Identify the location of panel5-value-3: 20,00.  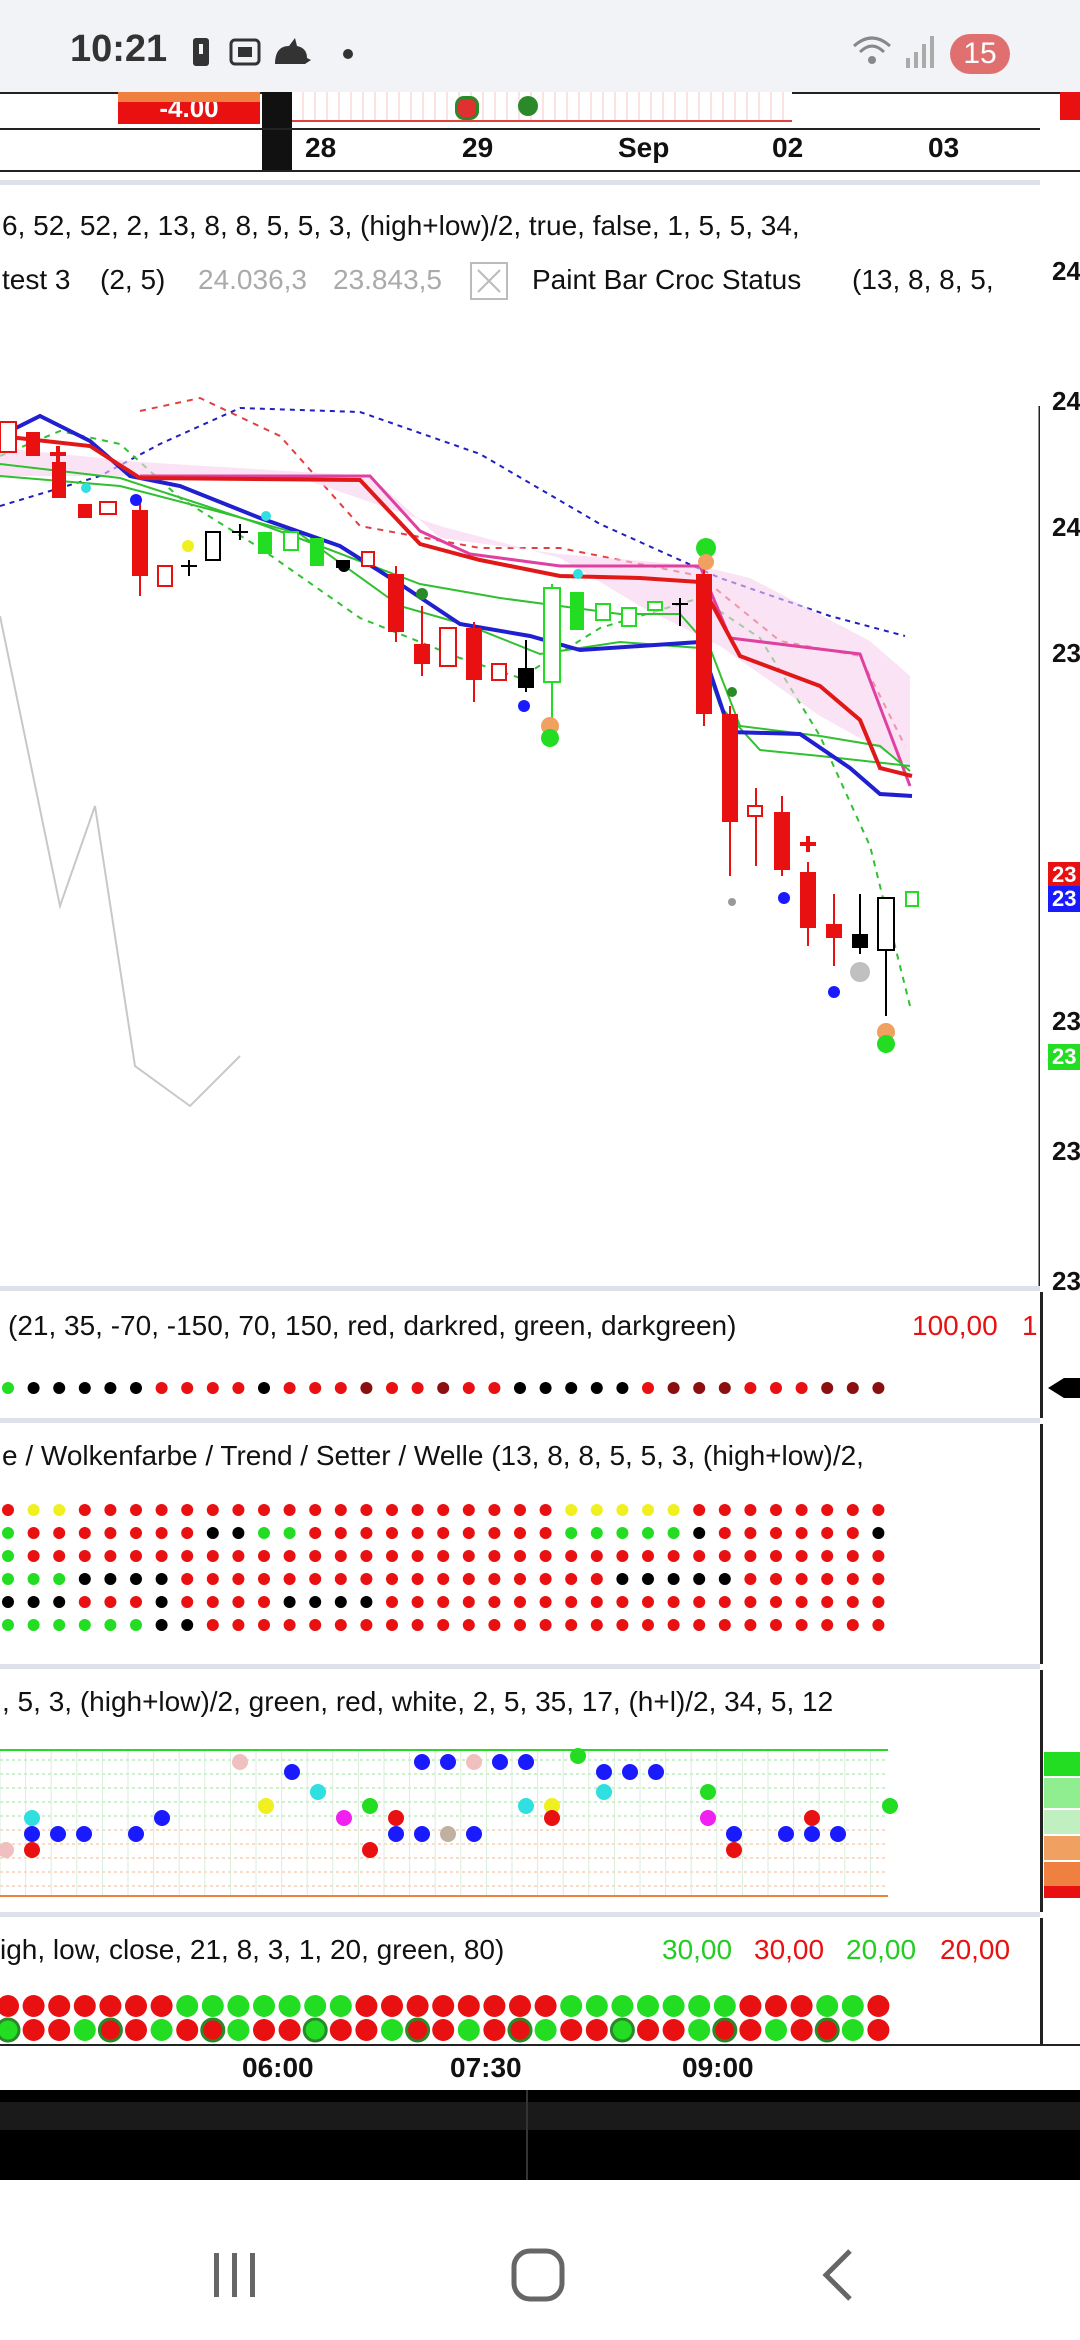
(881, 1949).